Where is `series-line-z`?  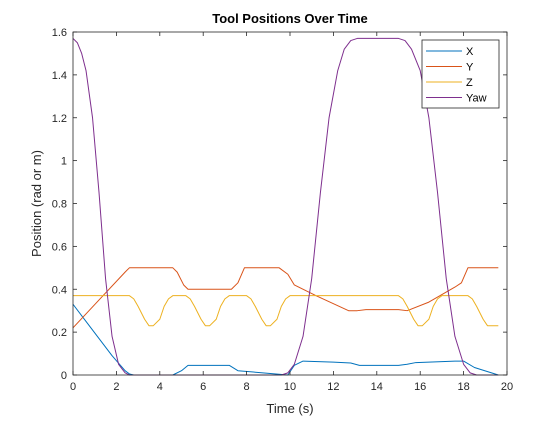
series-line-z is located at coordinates (286, 311).